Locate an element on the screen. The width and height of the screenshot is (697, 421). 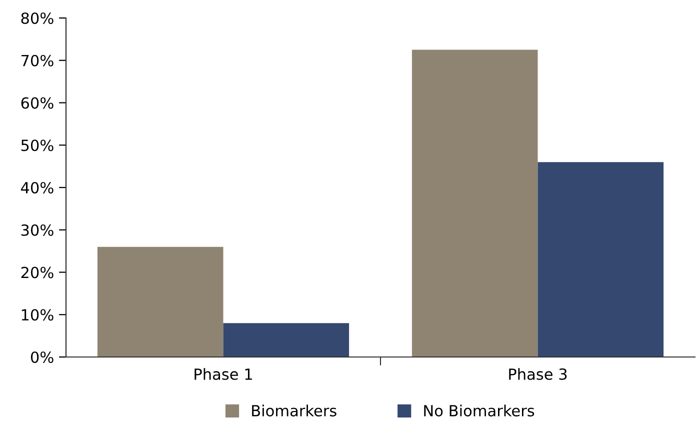
x-tick-label: Phase 3 is located at coordinates (538, 374).